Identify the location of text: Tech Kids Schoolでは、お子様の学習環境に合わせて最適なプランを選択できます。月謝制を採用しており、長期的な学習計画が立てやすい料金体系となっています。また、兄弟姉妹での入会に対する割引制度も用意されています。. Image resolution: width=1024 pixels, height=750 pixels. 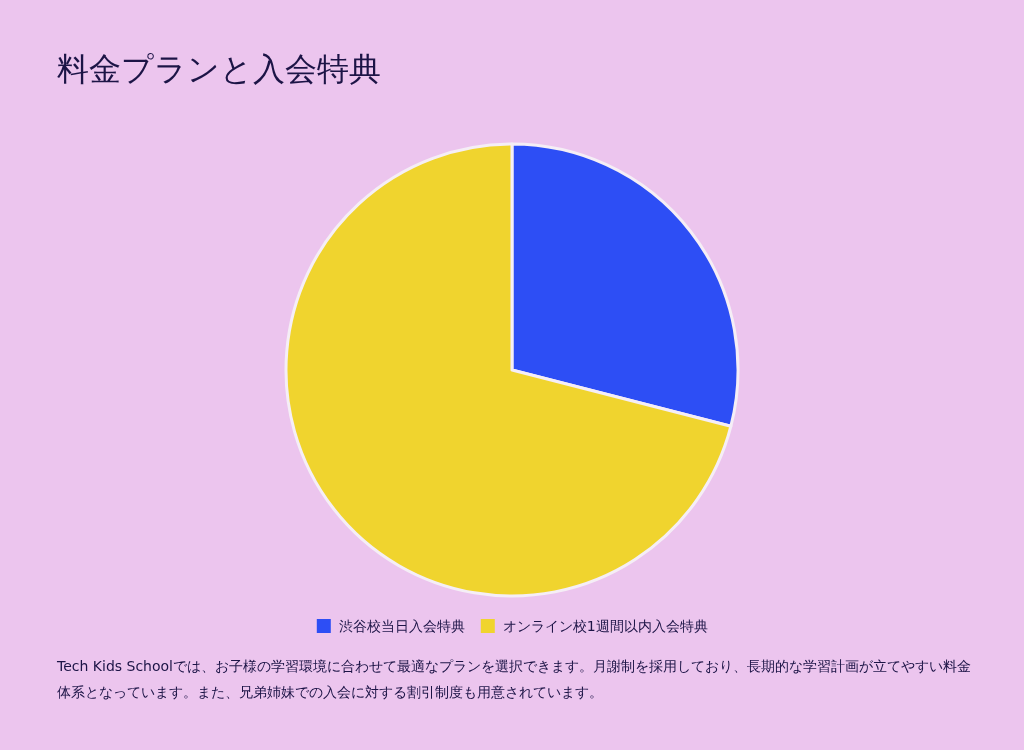
(514, 679).